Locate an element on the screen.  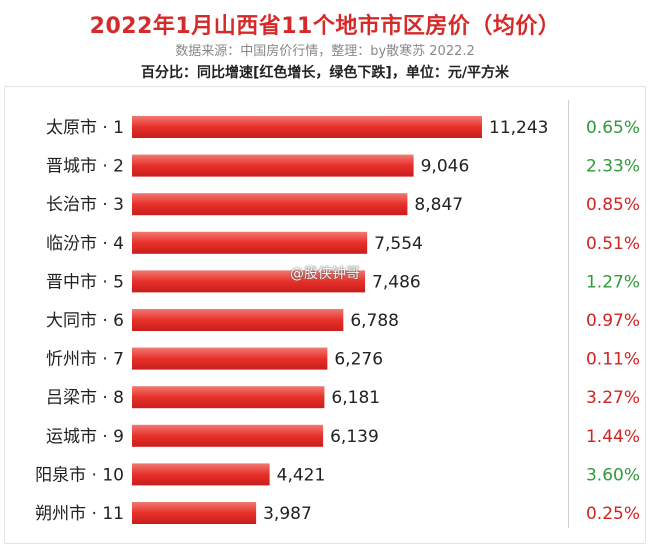
value-label: 8,847 is located at coordinates (438, 205).